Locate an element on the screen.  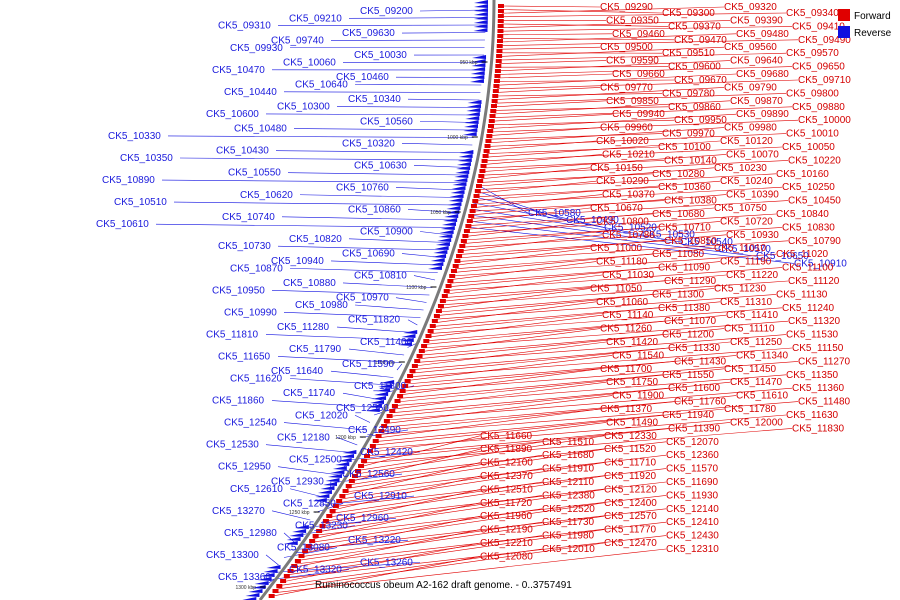
legend-forward-swatch is located at coordinates (844, 15).